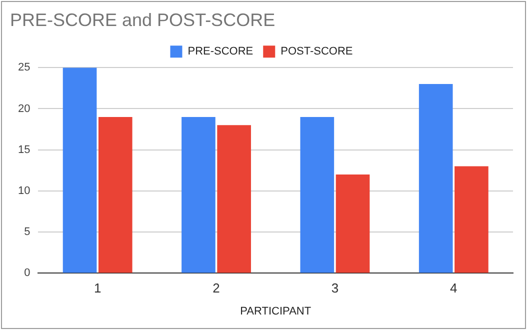  What do you see at coordinates (24, 68) in the screenshot?
I see `y-tick-label: 25` at bounding box center [24, 68].